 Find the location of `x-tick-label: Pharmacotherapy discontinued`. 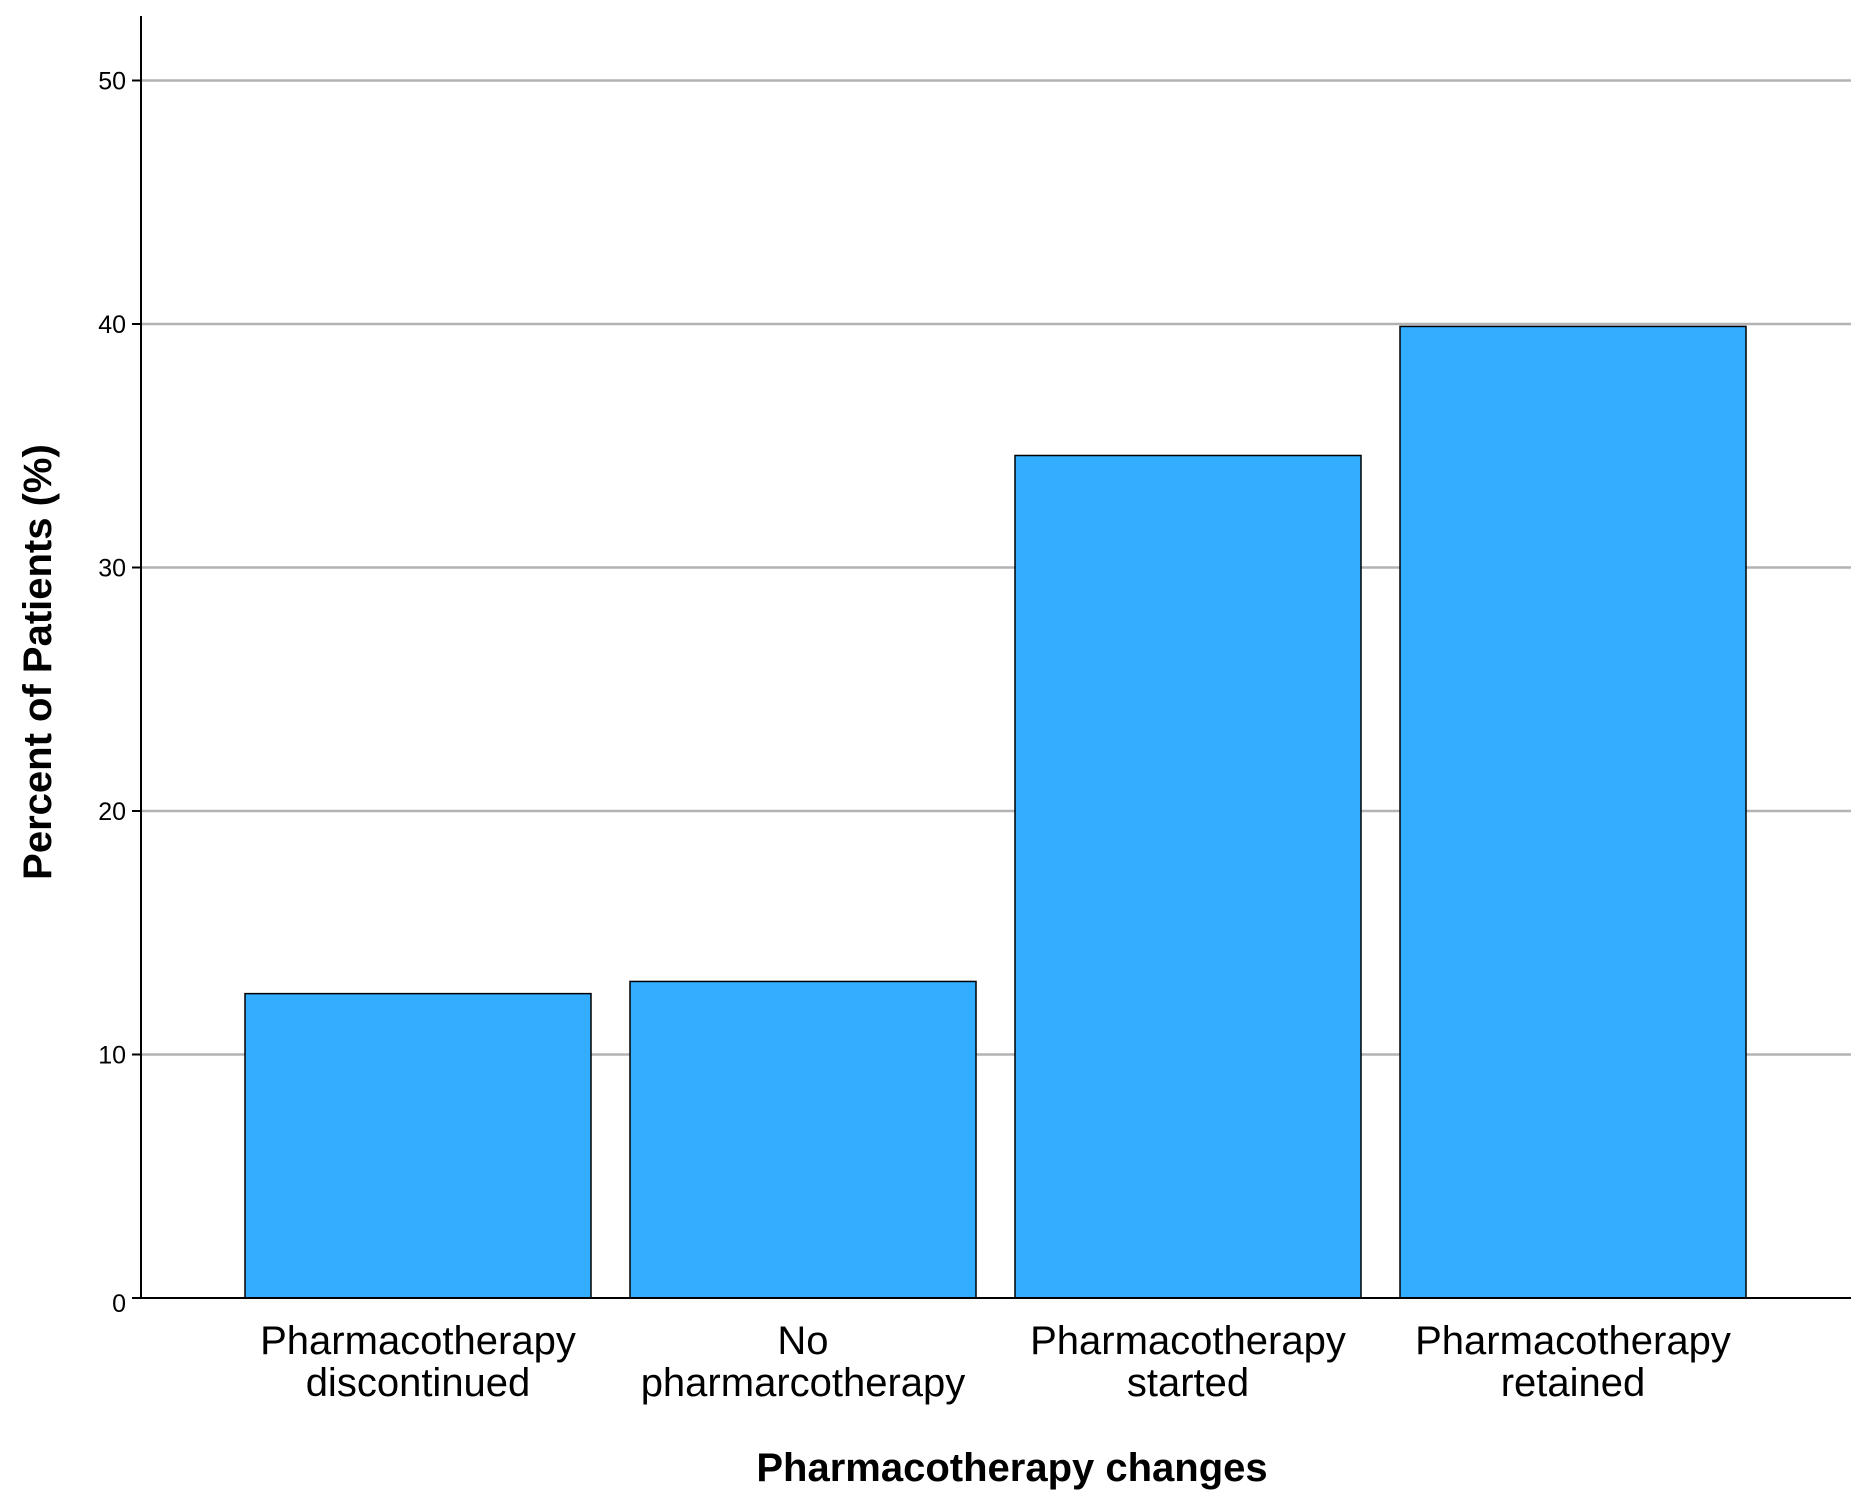

x-tick-label: Pharmacotherapy discontinued is located at coordinates (418, 1362).